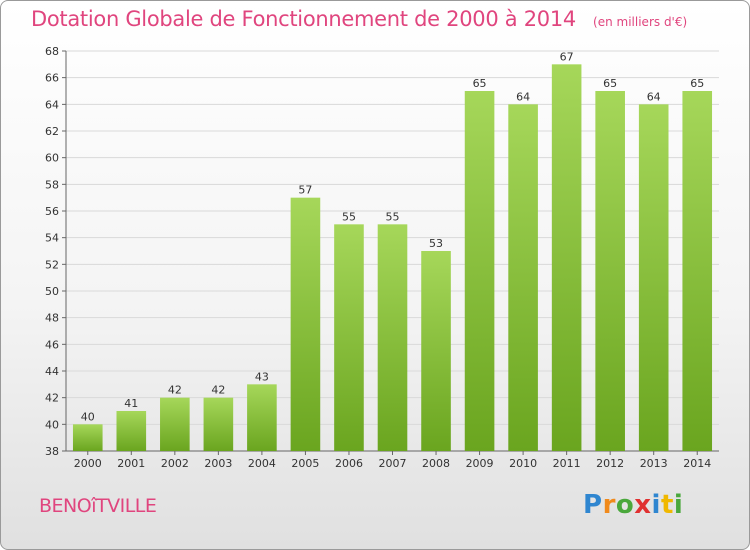 Image resolution: width=750 pixels, height=550 pixels. Describe the element at coordinates (88, 416) in the screenshot. I see `data-label: 40` at that location.